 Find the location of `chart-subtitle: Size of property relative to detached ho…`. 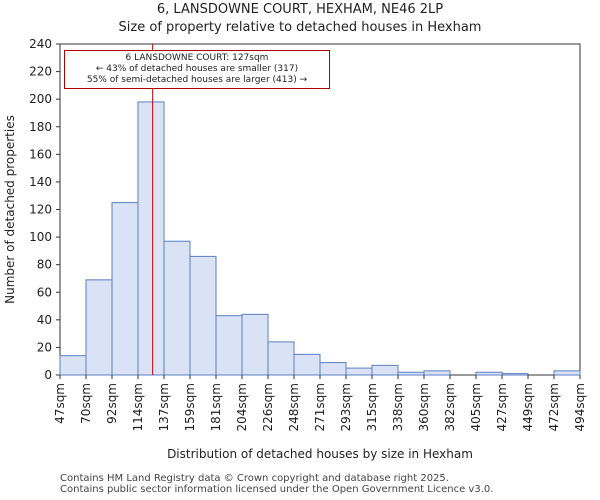

chart-subtitle: Size of property relative to detached ho… is located at coordinates (300, 27).